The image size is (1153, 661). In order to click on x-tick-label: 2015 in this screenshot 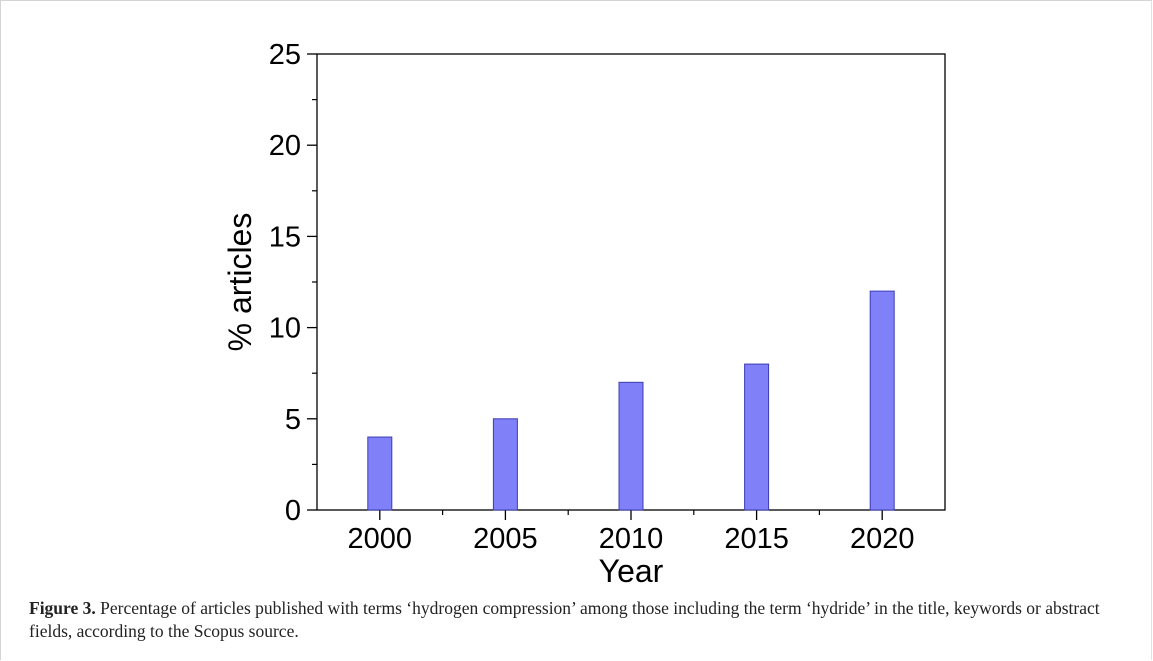, I will do `click(756, 539)`.